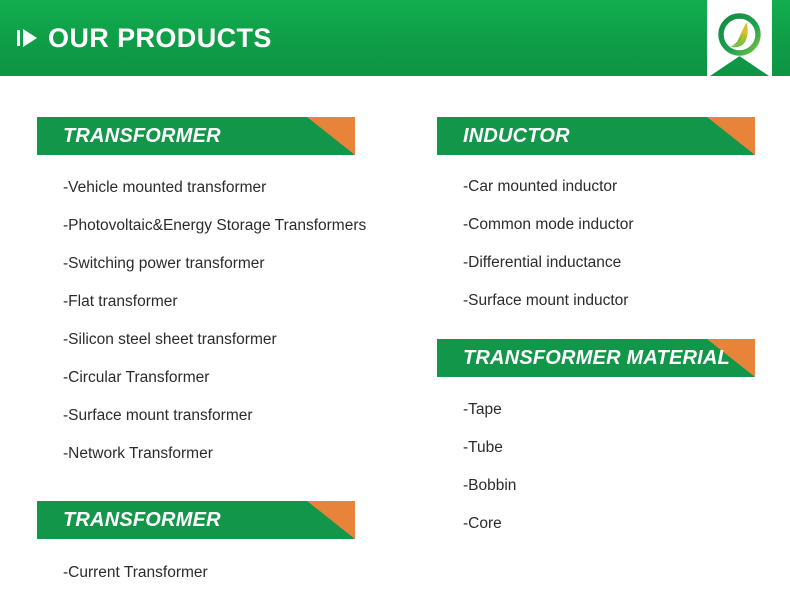  I want to click on list-item: -Bobbin, so click(490, 485).